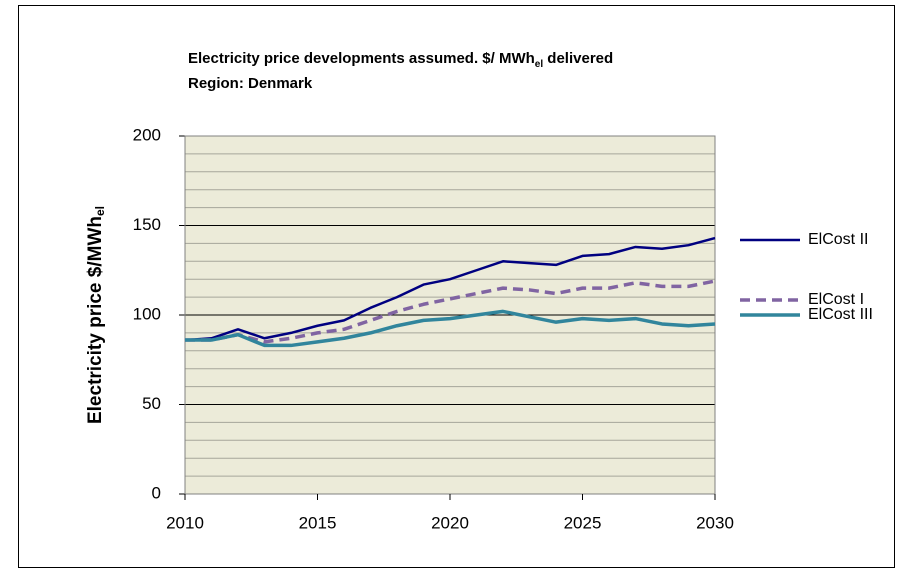  I want to click on legend-label: ElCost I, so click(836, 299).